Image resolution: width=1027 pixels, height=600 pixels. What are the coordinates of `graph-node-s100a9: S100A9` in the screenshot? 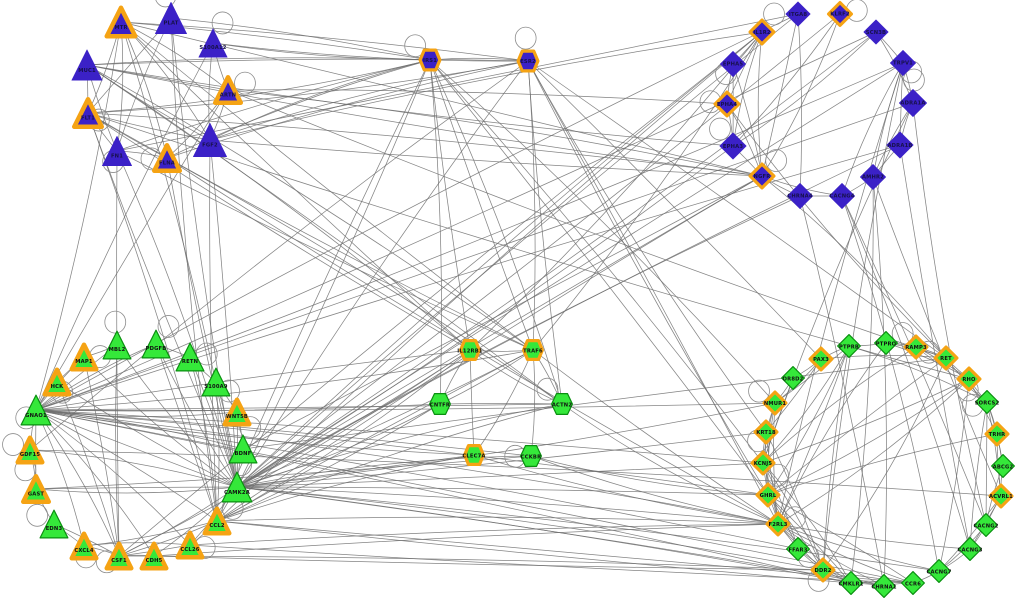 It's located at (216, 382).